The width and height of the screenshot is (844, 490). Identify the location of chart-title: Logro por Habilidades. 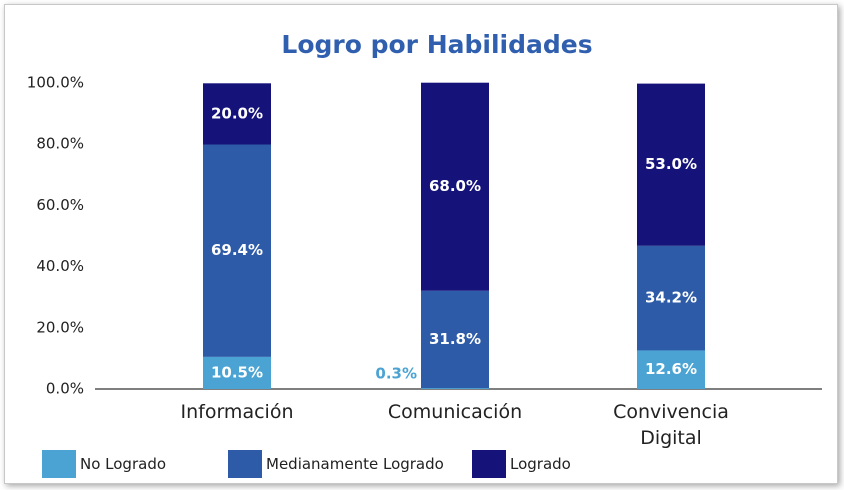
(436, 44).